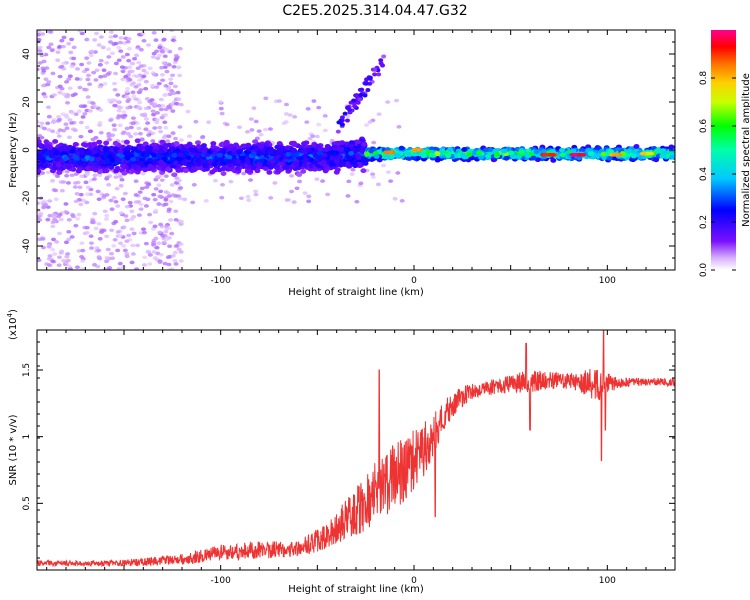 Image resolution: width=750 pixels, height=600 pixels. I want to click on x-tick-label: 100, so click(607, 281).